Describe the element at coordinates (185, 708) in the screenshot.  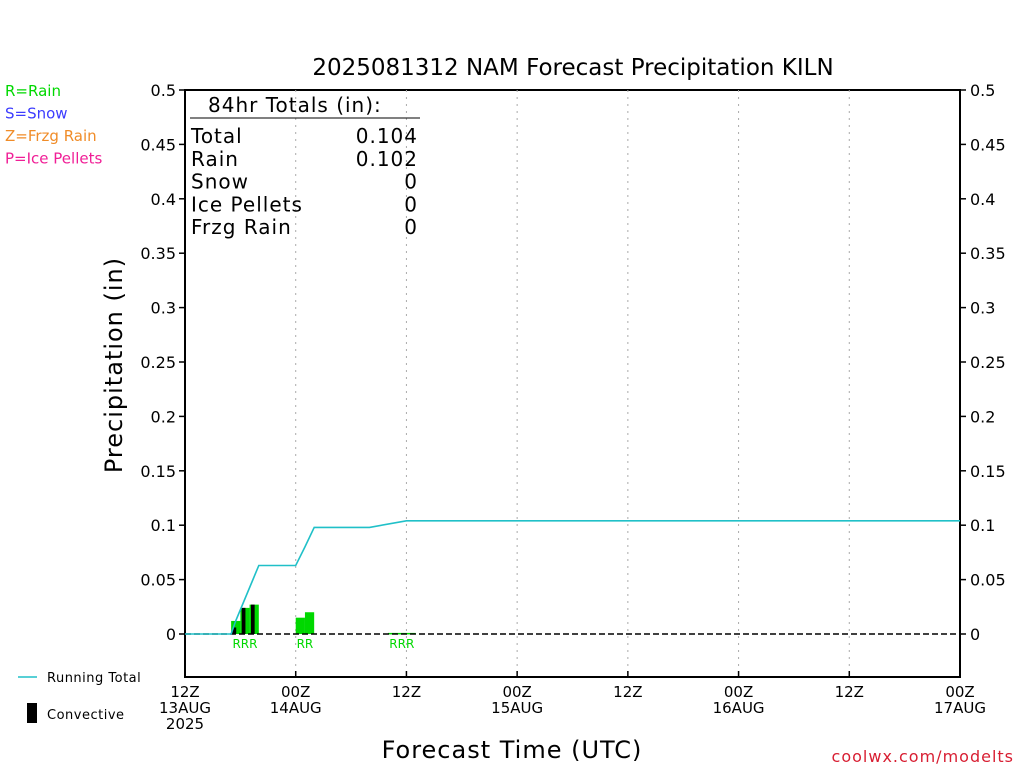
I see `x-tick-label: 13AUG` at that location.